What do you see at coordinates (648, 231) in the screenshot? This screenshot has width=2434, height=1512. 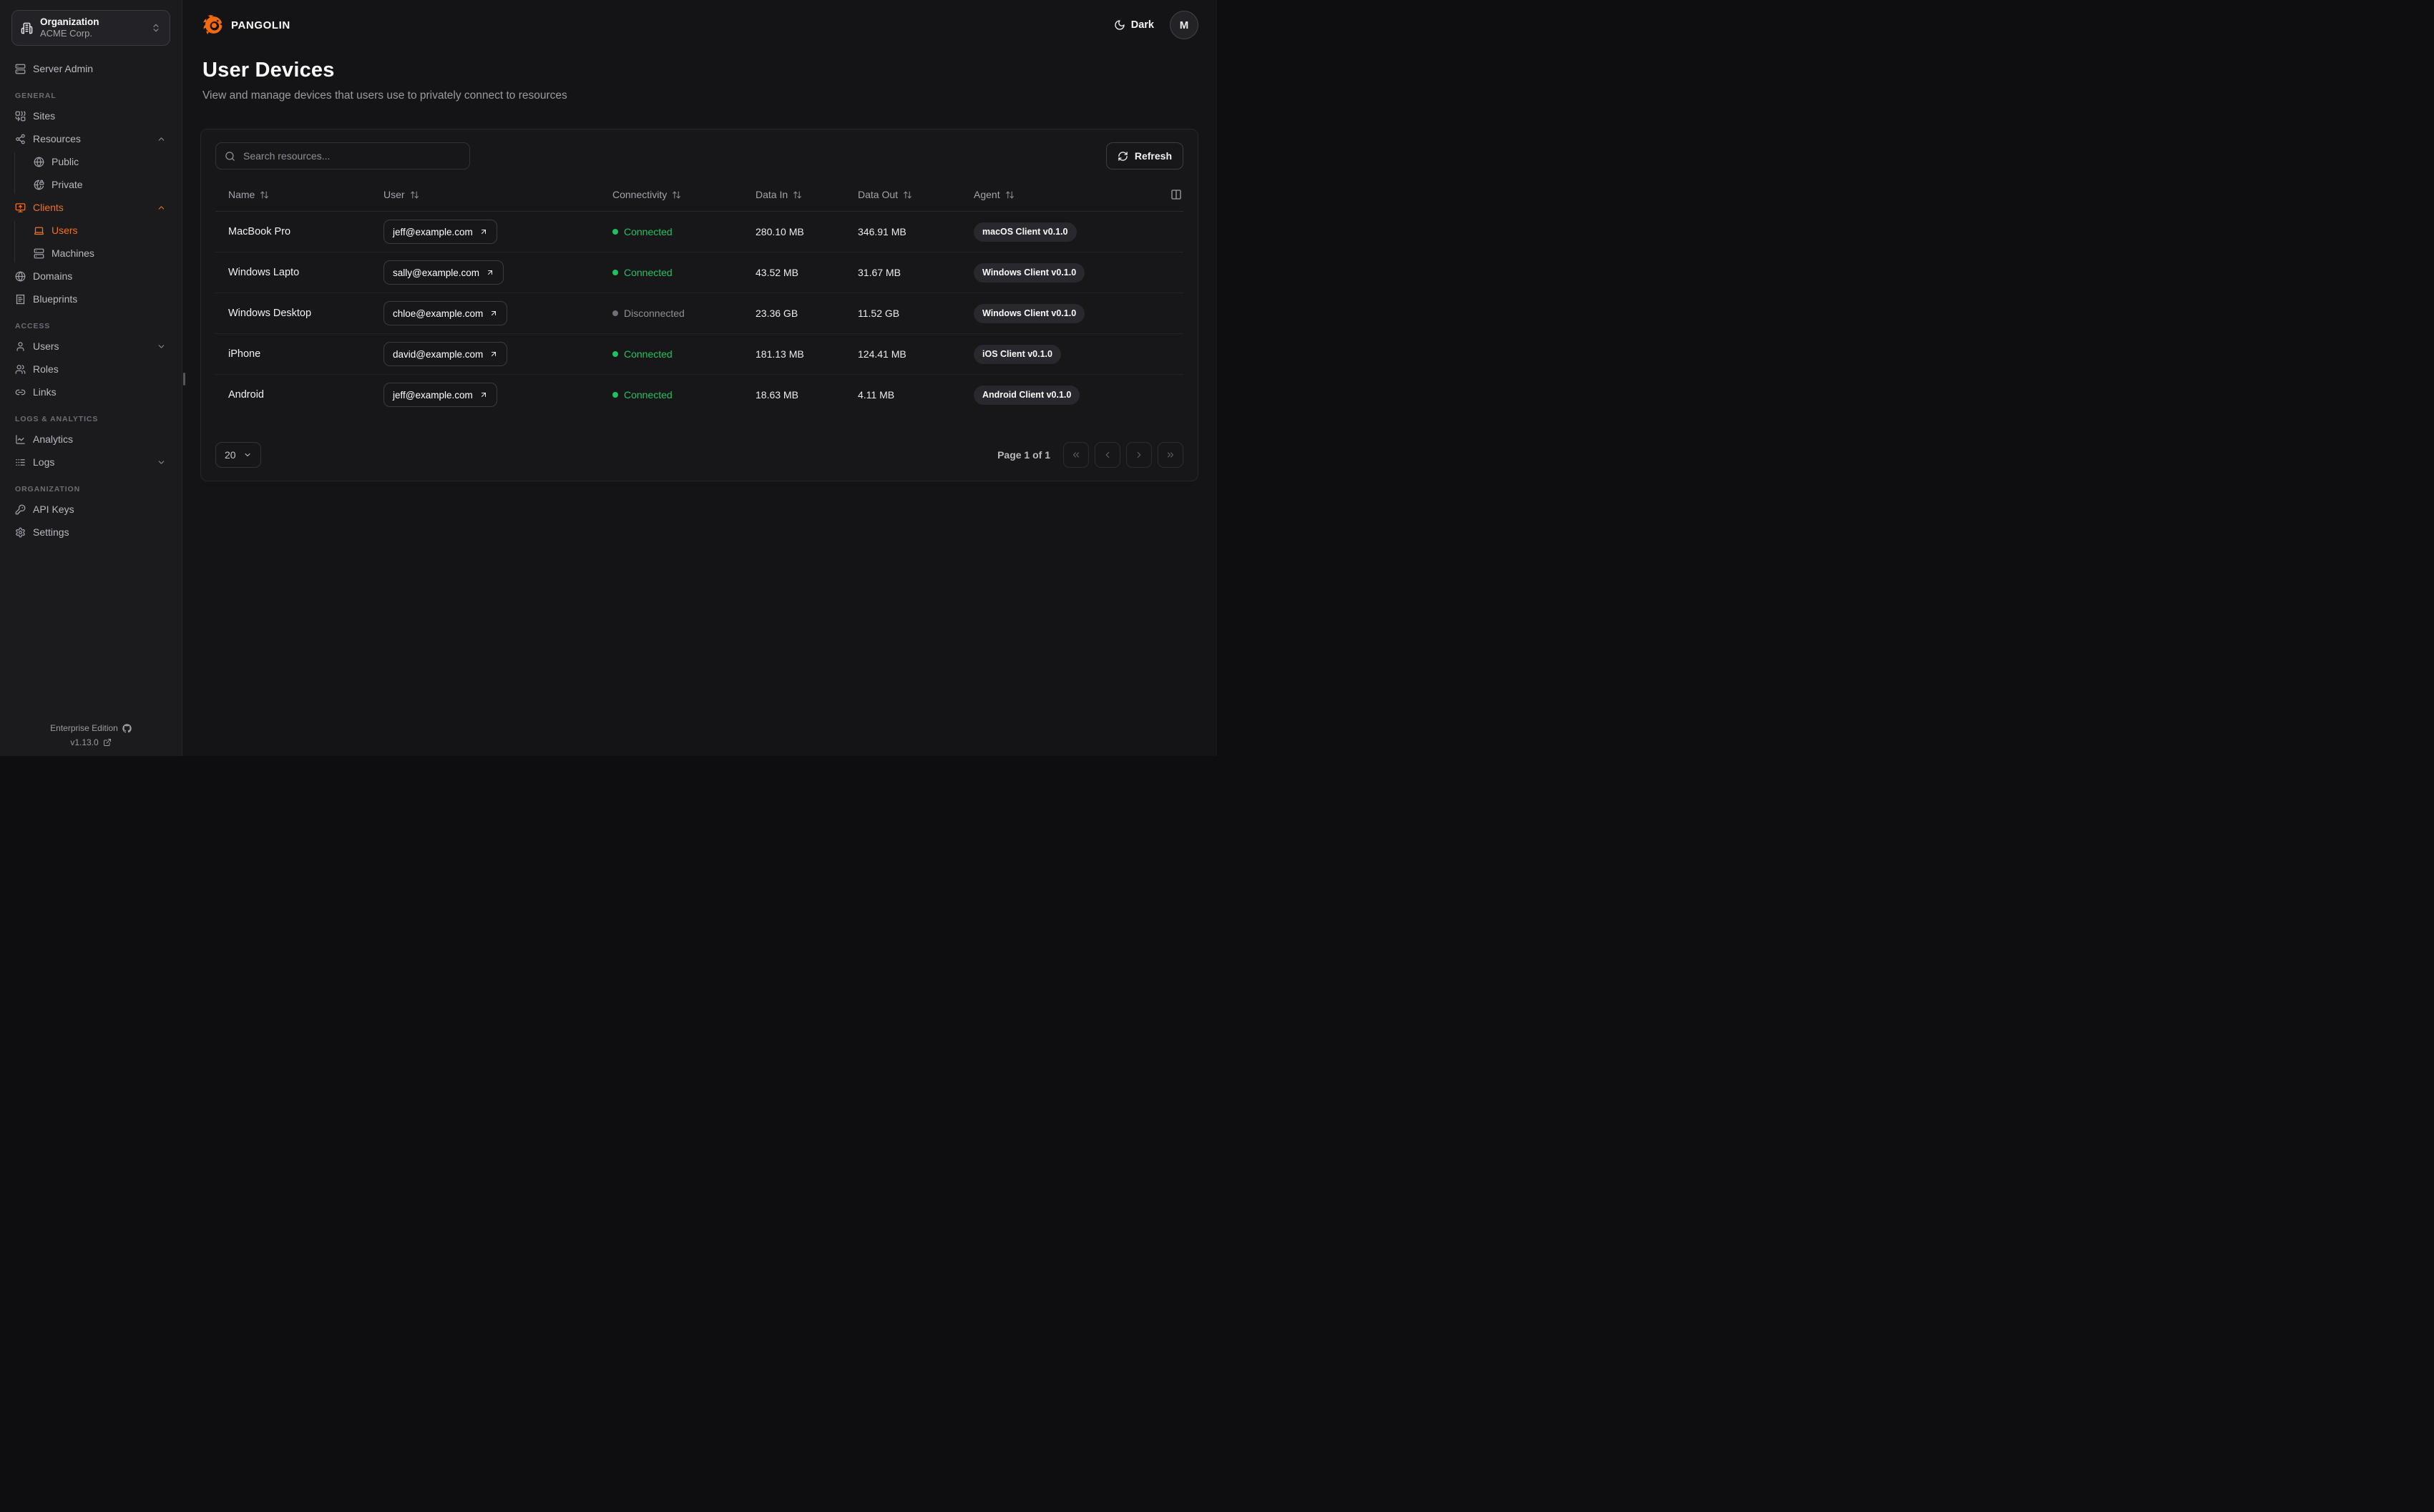 I see `status-label: Connected` at bounding box center [648, 231].